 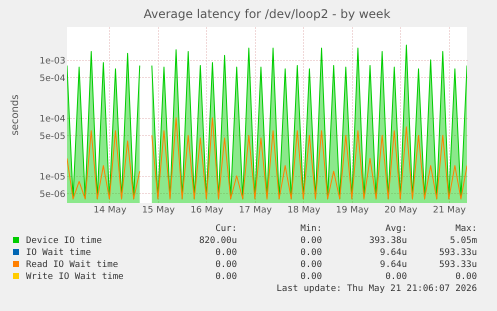 I want to click on text: Last update: Thu May 21 21:06:07 2026, so click(x=376, y=289).